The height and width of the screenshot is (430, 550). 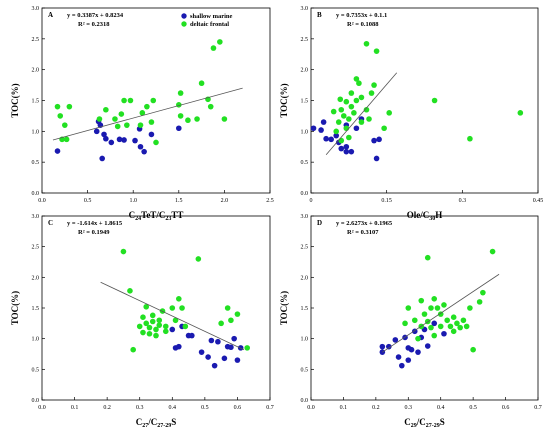 I want to click on y-tick-label: 2.5, so click(x=305, y=248).